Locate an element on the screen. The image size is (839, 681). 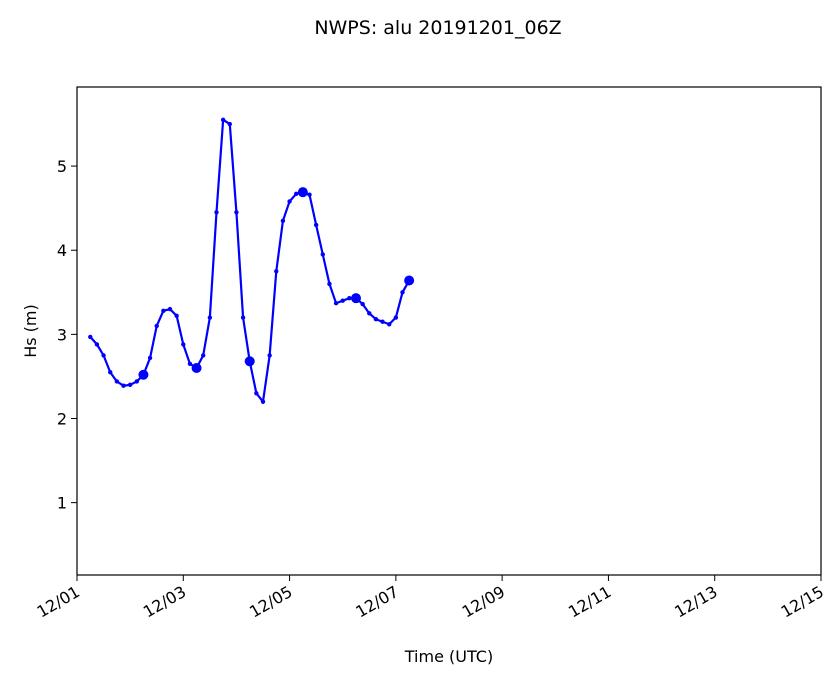
x-tick-label: 12/09 is located at coordinates (483, 602).